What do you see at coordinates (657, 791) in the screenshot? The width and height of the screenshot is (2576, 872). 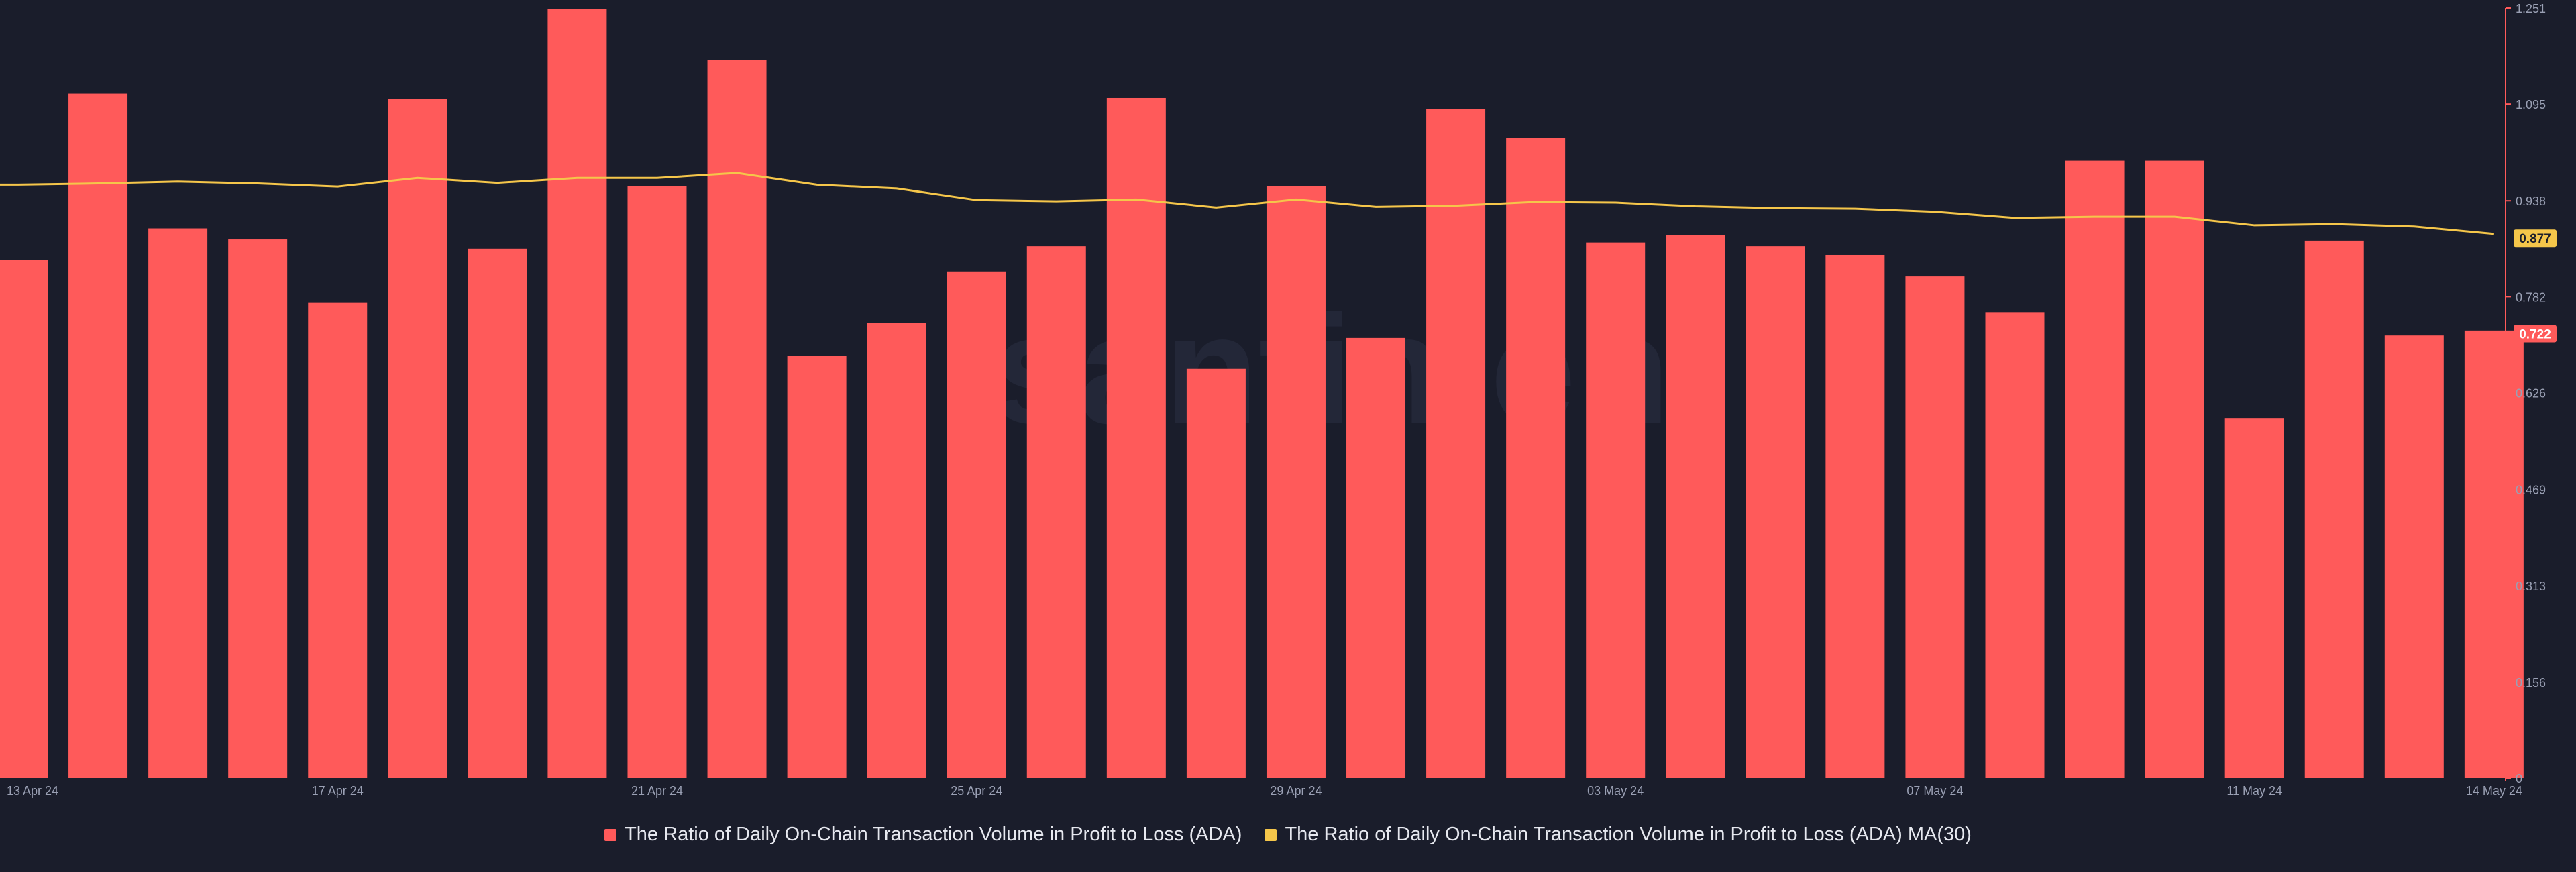 I see `x-tick-label: 21 Apr 24` at bounding box center [657, 791].